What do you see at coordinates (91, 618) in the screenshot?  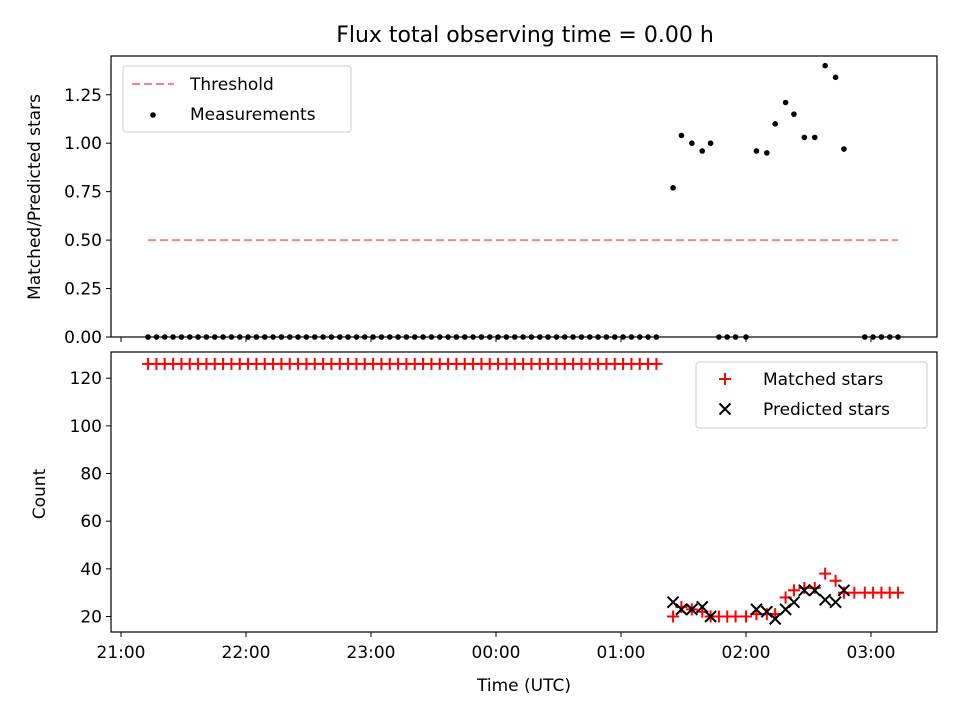 I see `count-y-tick-label: 20` at bounding box center [91, 618].